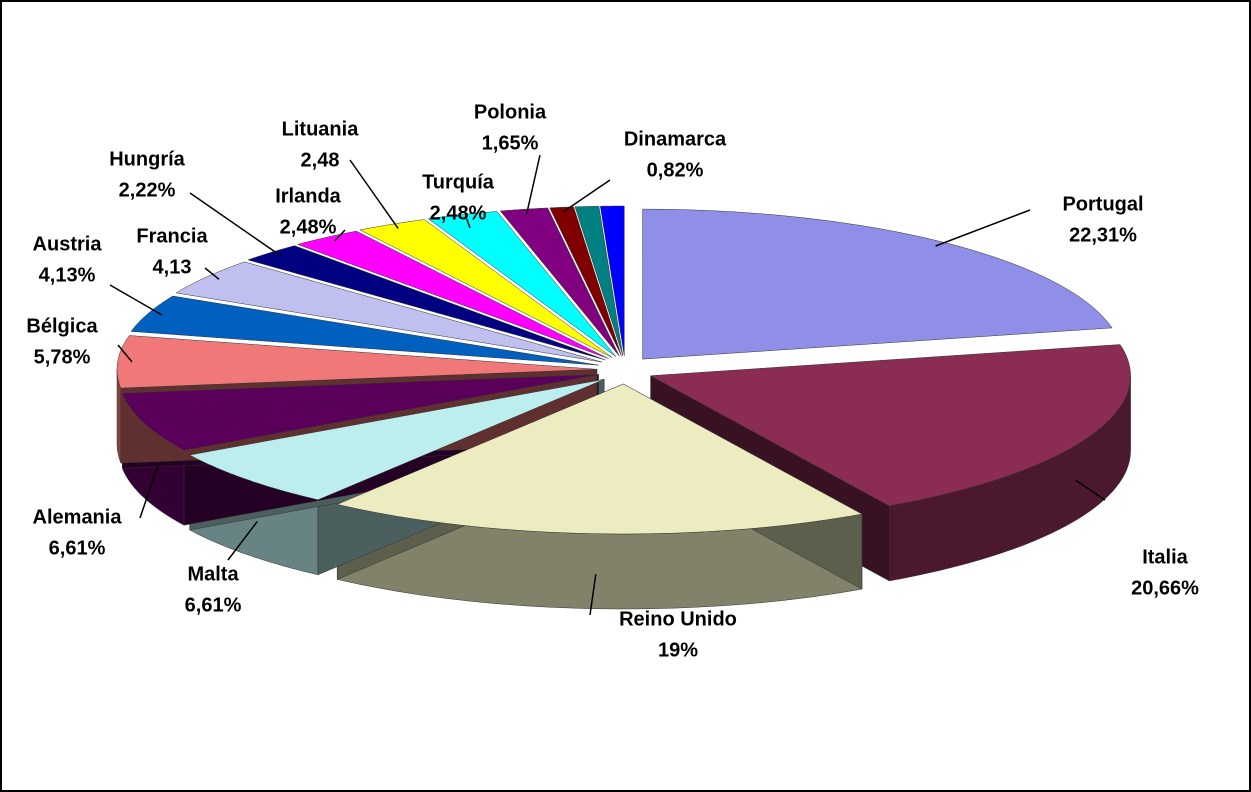 The image size is (1251, 792). I want to click on slice-label: Malta, so click(213, 574).